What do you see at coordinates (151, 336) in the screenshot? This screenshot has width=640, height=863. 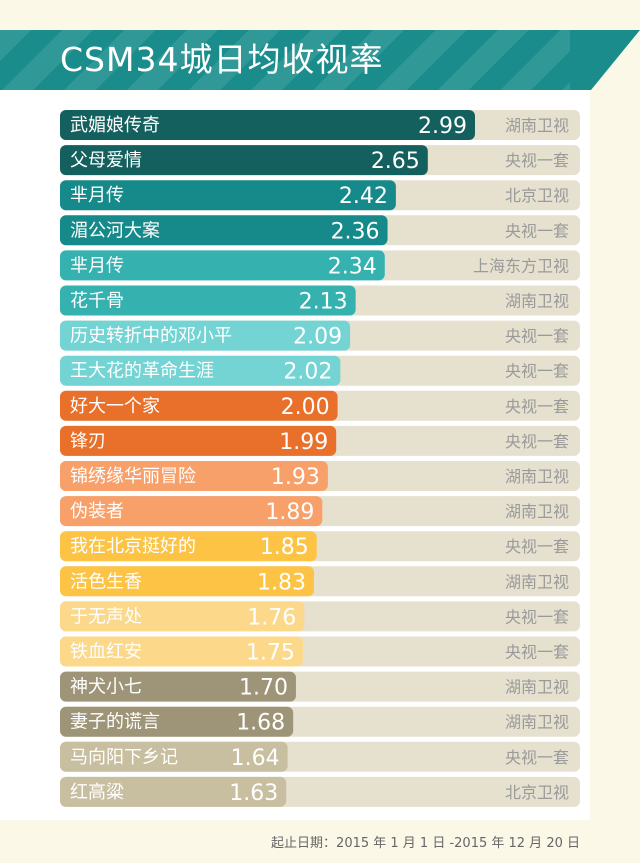 I see `bar-category-label: 历史转折中的邓小平` at bounding box center [151, 336].